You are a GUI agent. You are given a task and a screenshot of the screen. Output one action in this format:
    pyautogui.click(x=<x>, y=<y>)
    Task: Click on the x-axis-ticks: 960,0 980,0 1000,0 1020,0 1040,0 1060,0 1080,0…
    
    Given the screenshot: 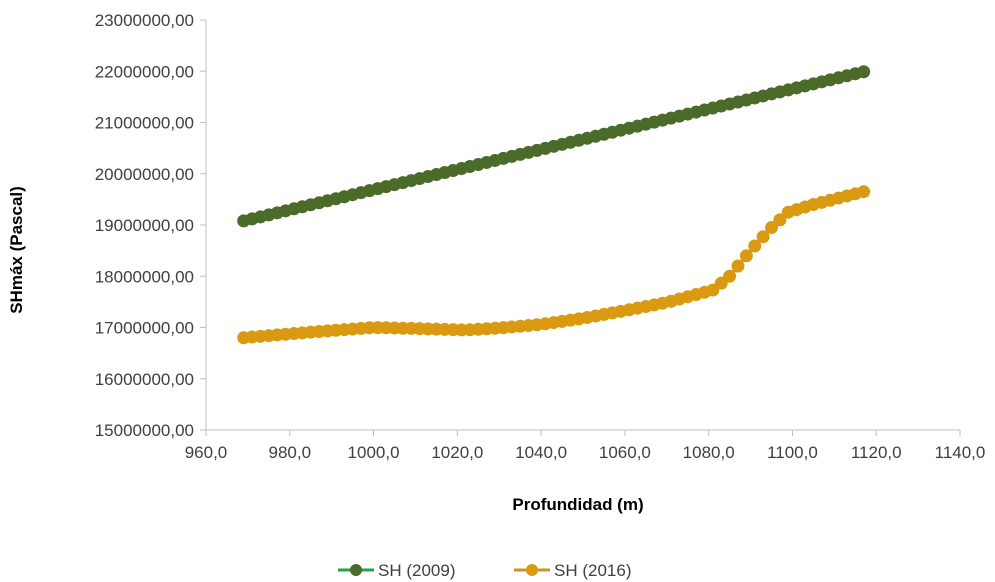 What is the action you would take?
    pyautogui.click(x=585, y=446)
    